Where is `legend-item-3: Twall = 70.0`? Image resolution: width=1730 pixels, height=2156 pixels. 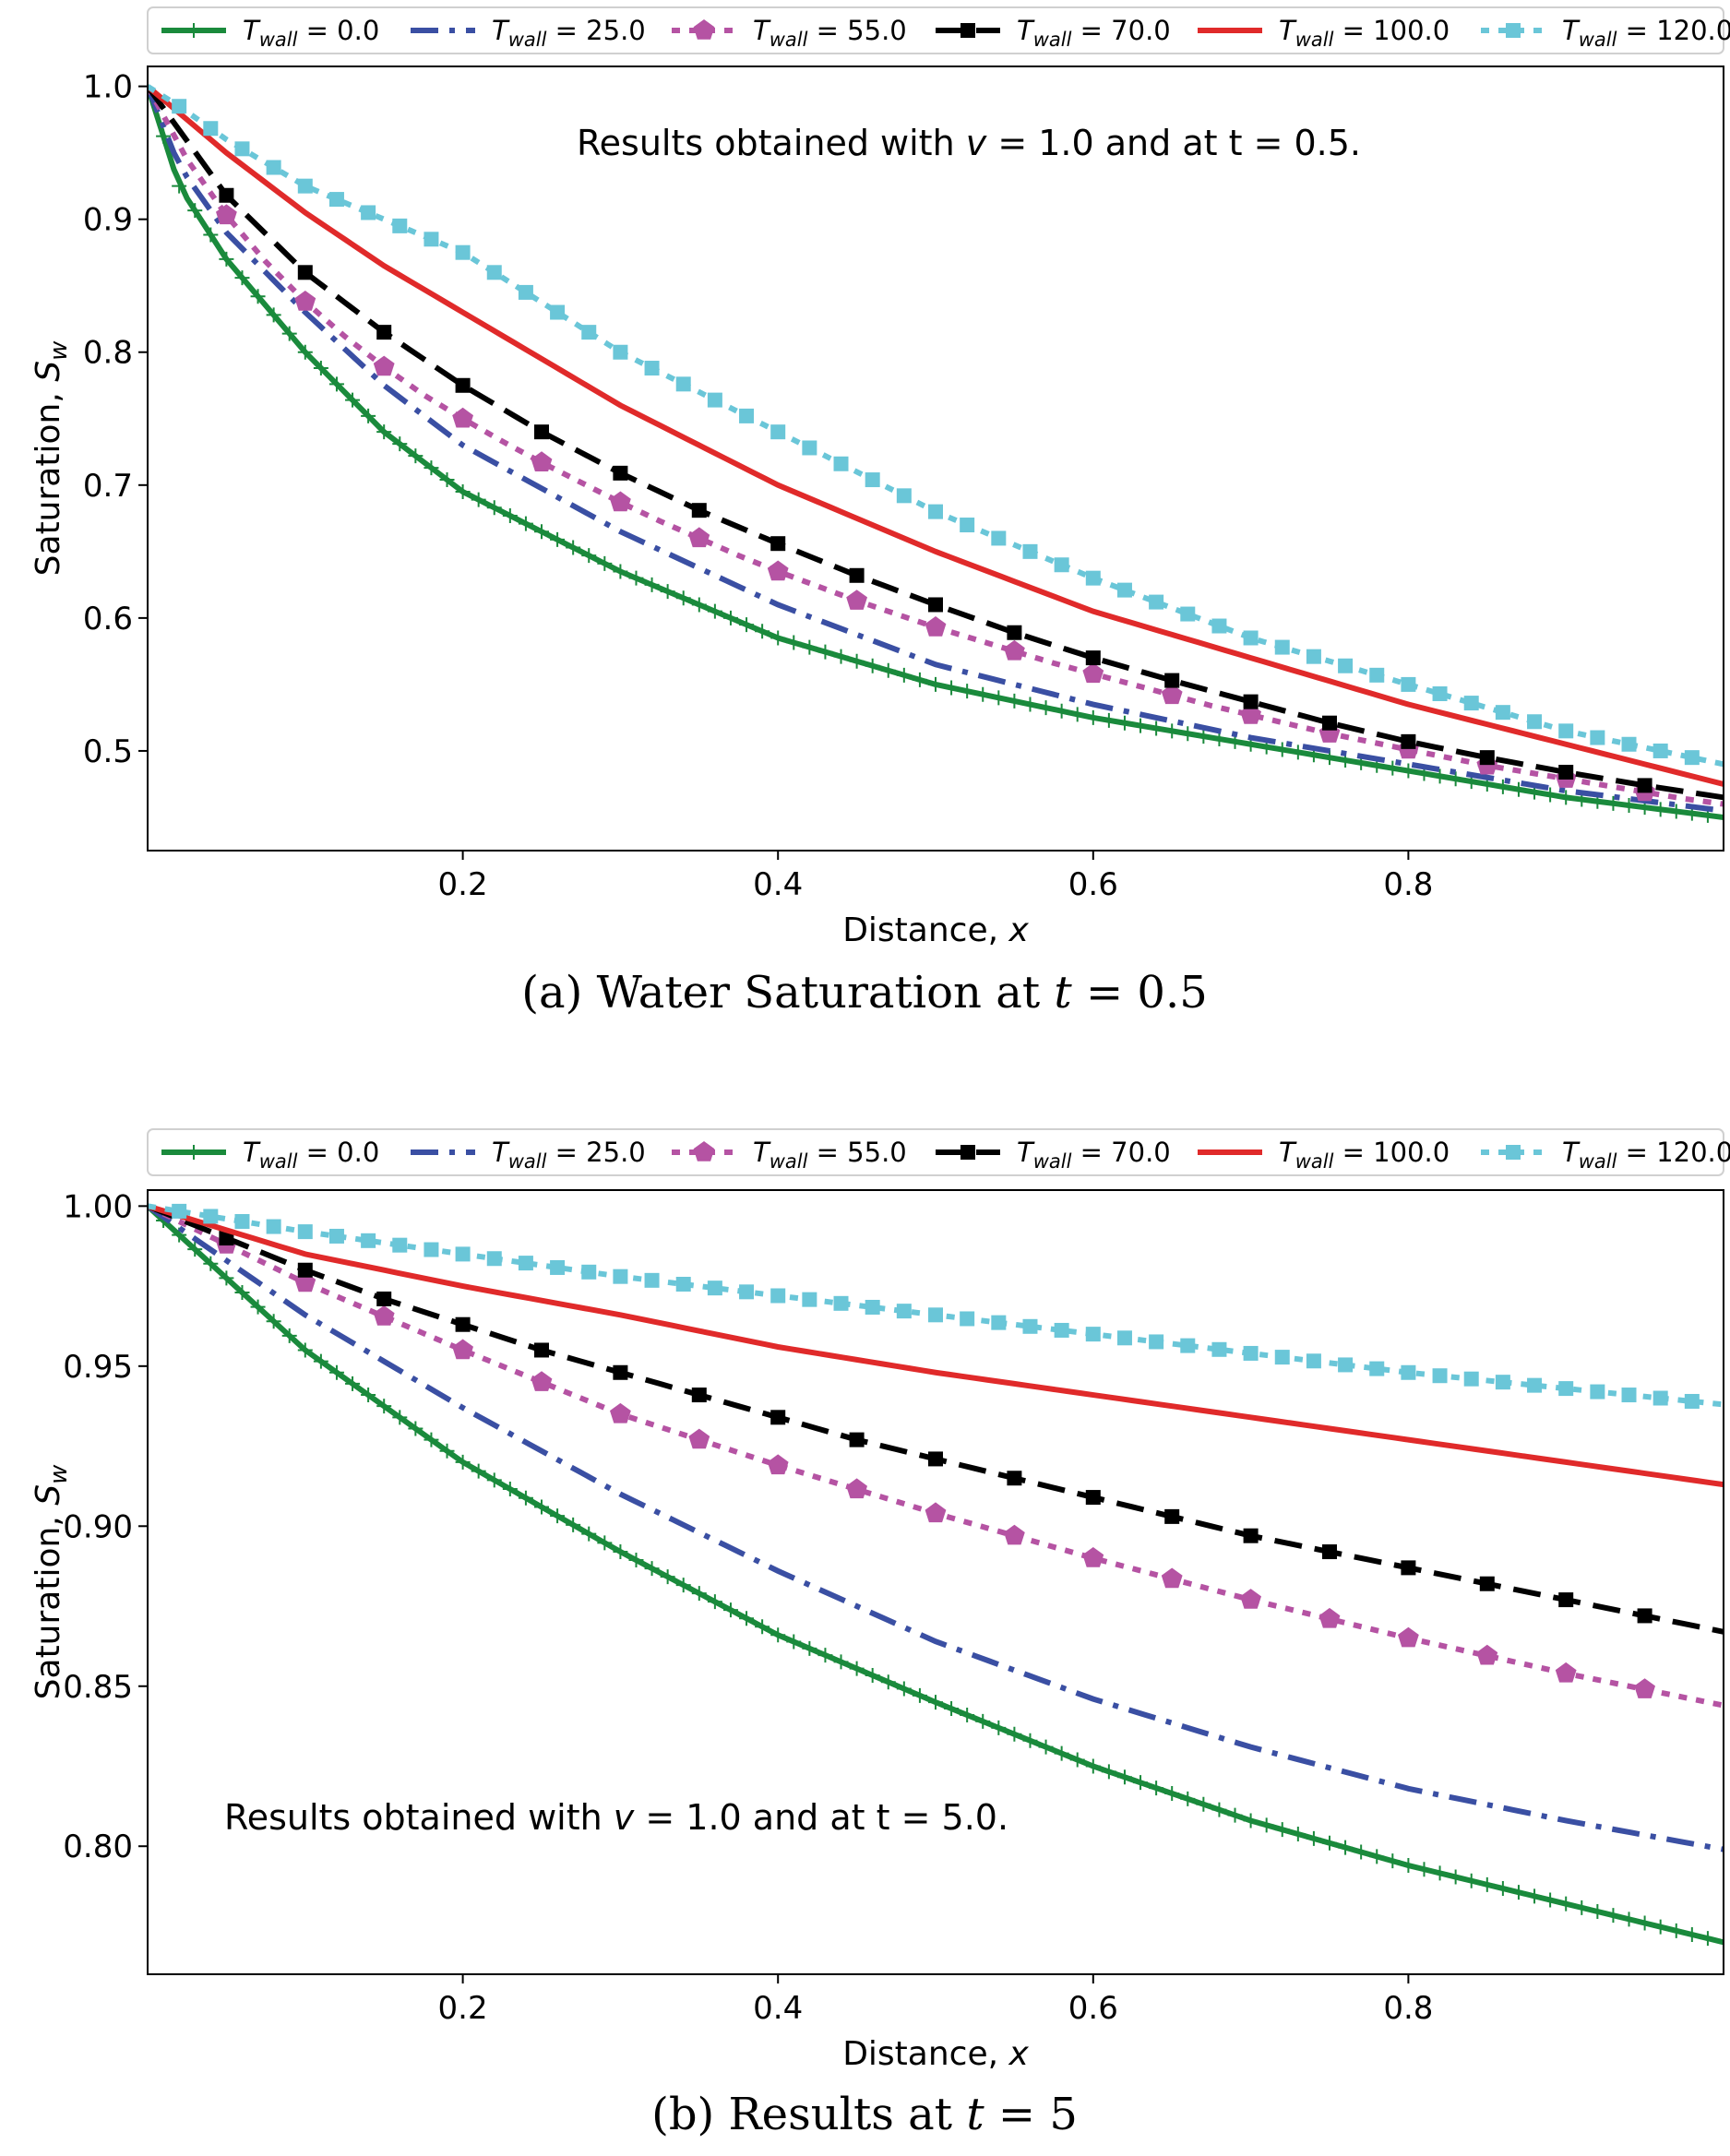
legend-item-3: Twall = 70.0 is located at coordinates (1053, 33).